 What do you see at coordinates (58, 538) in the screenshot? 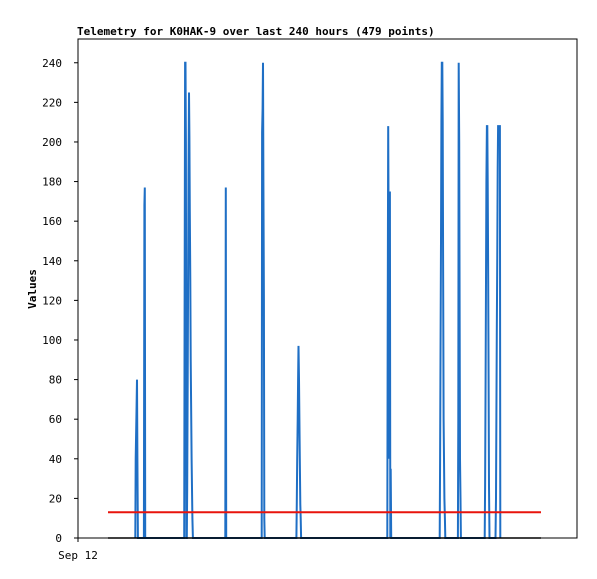
I see `y-tick-label: 0` at bounding box center [58, 538].